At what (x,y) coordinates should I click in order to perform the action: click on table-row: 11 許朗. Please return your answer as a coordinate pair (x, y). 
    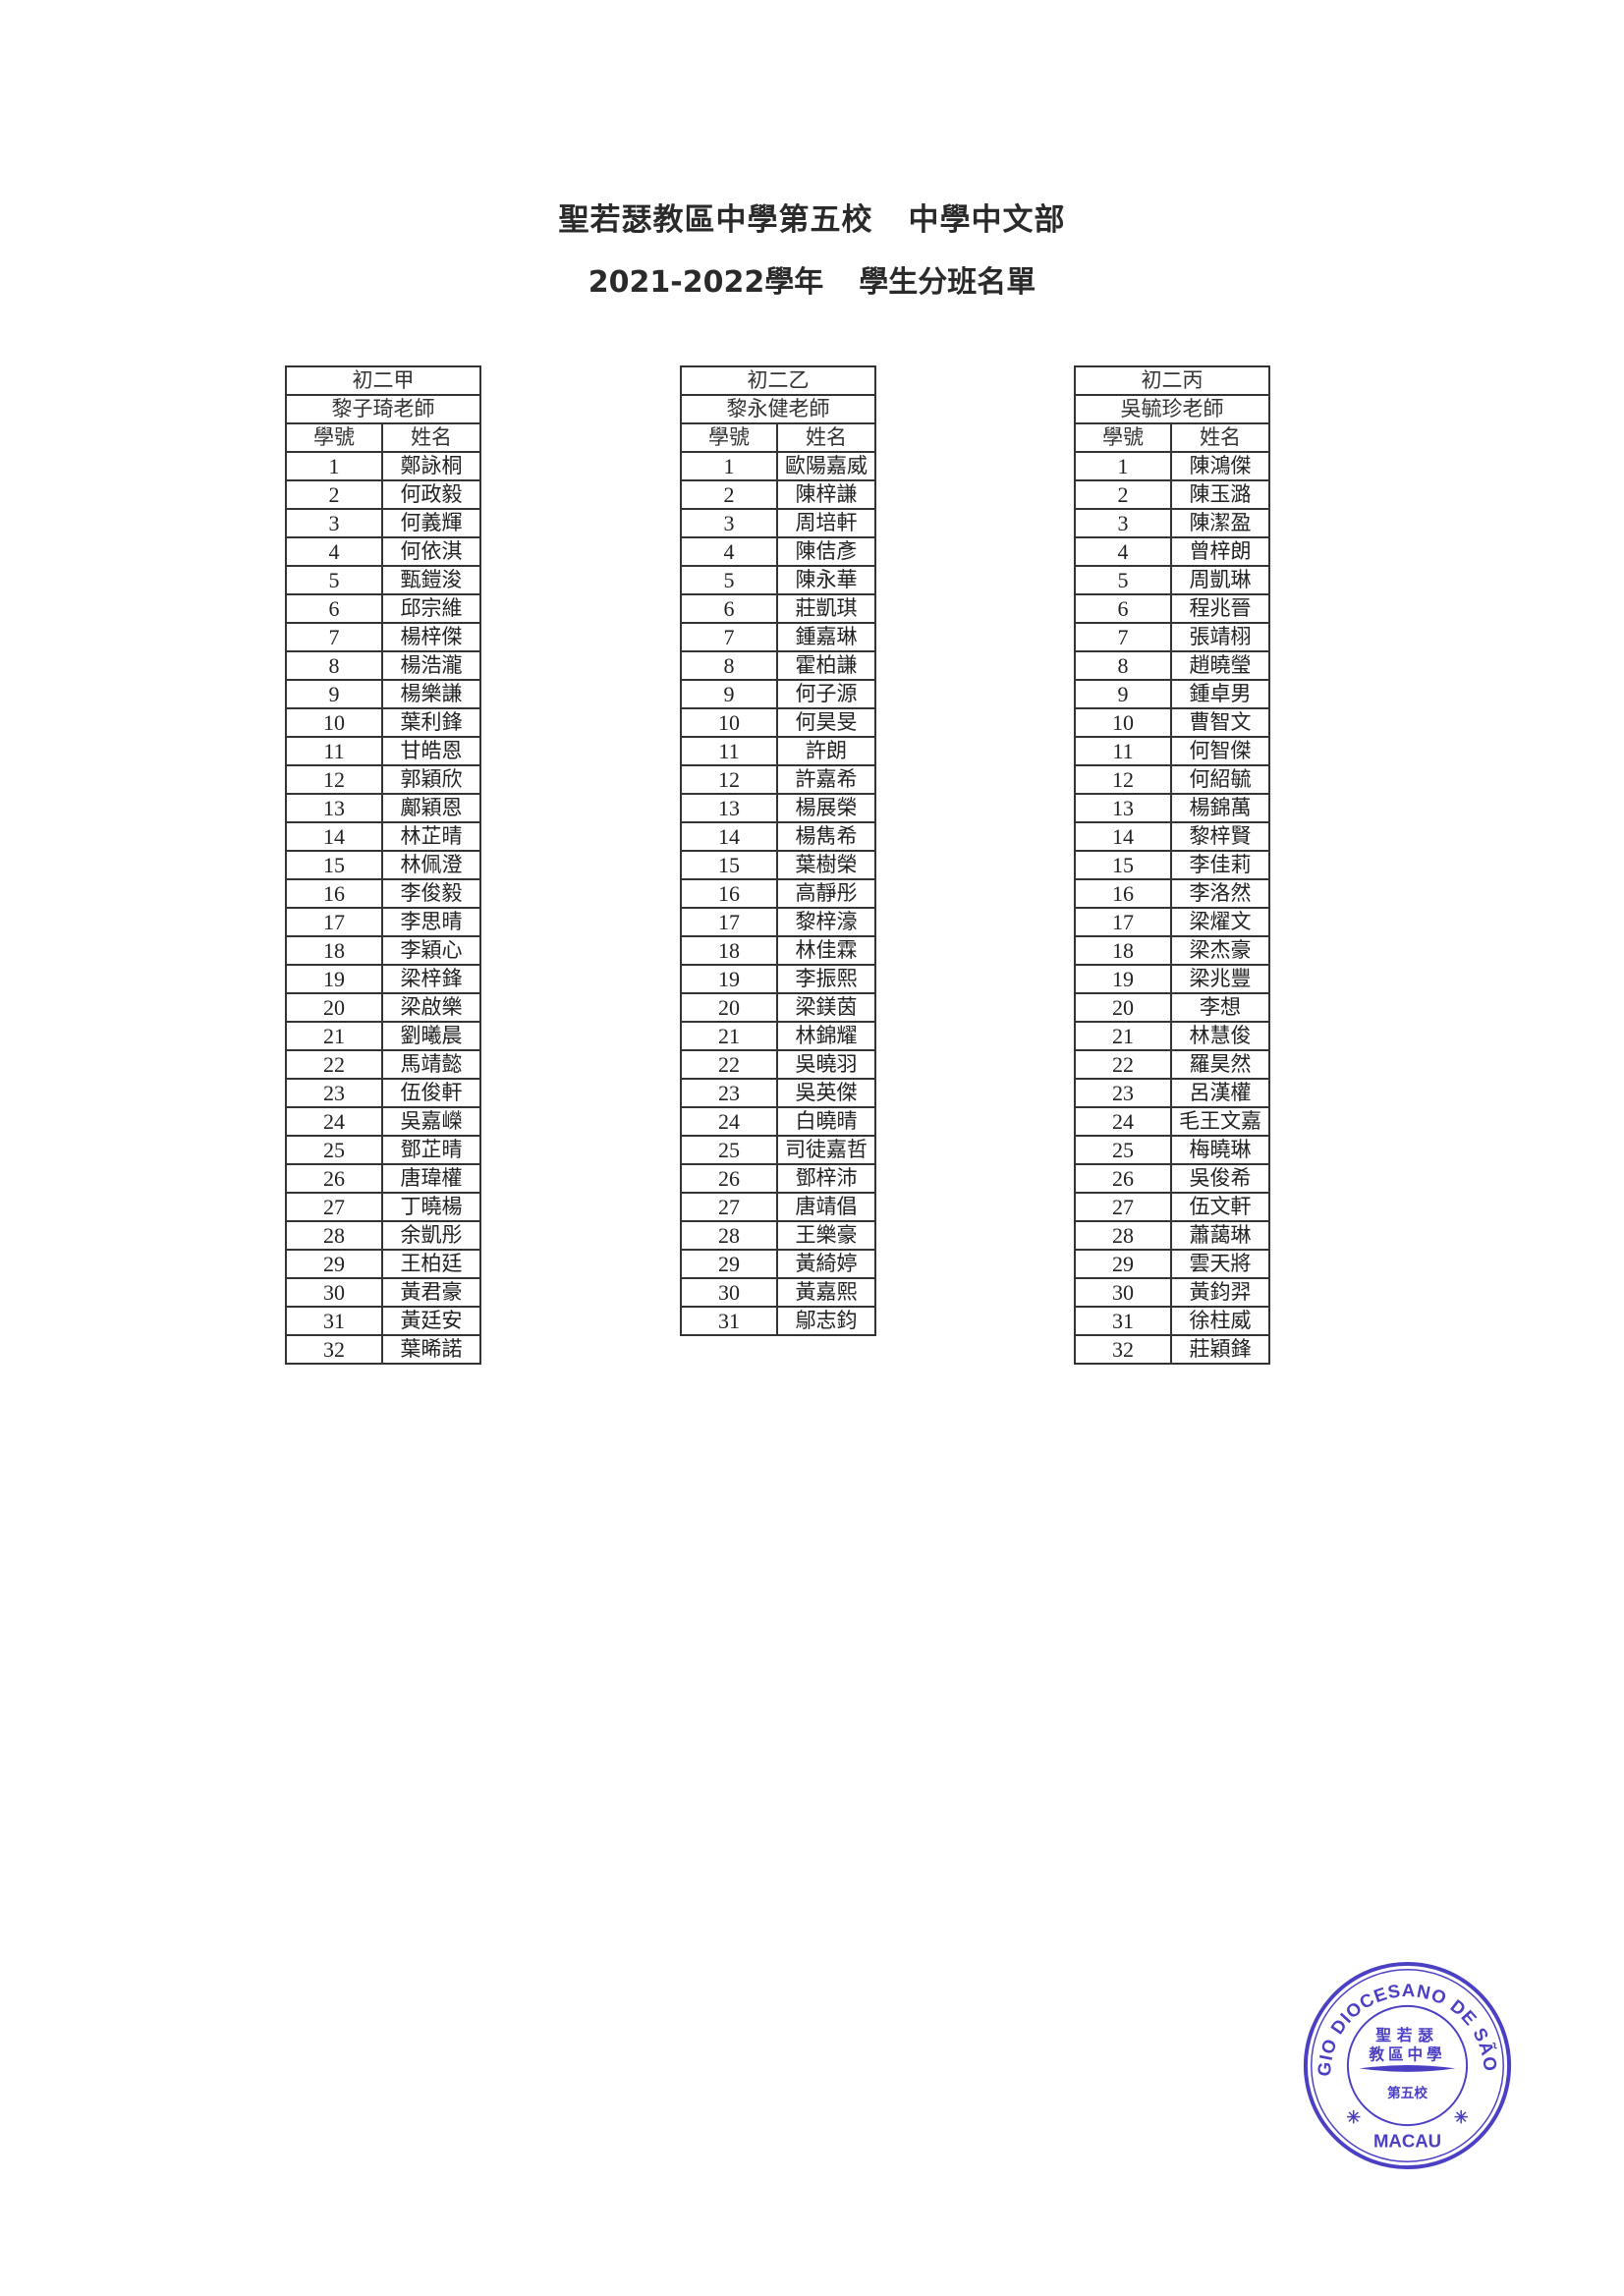
    Looking at the image, I should click on (778, 751).